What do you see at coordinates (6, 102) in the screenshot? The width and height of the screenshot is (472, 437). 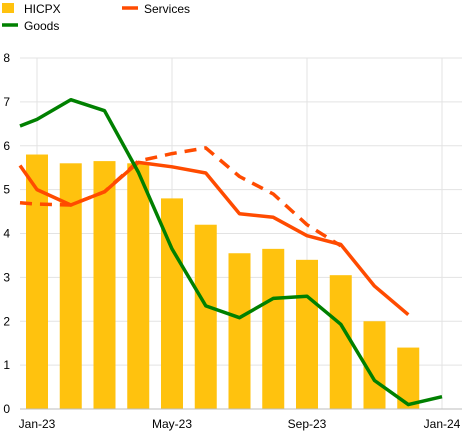 I see `y-tick-label-7: 7` at bounding box center [6, 102].